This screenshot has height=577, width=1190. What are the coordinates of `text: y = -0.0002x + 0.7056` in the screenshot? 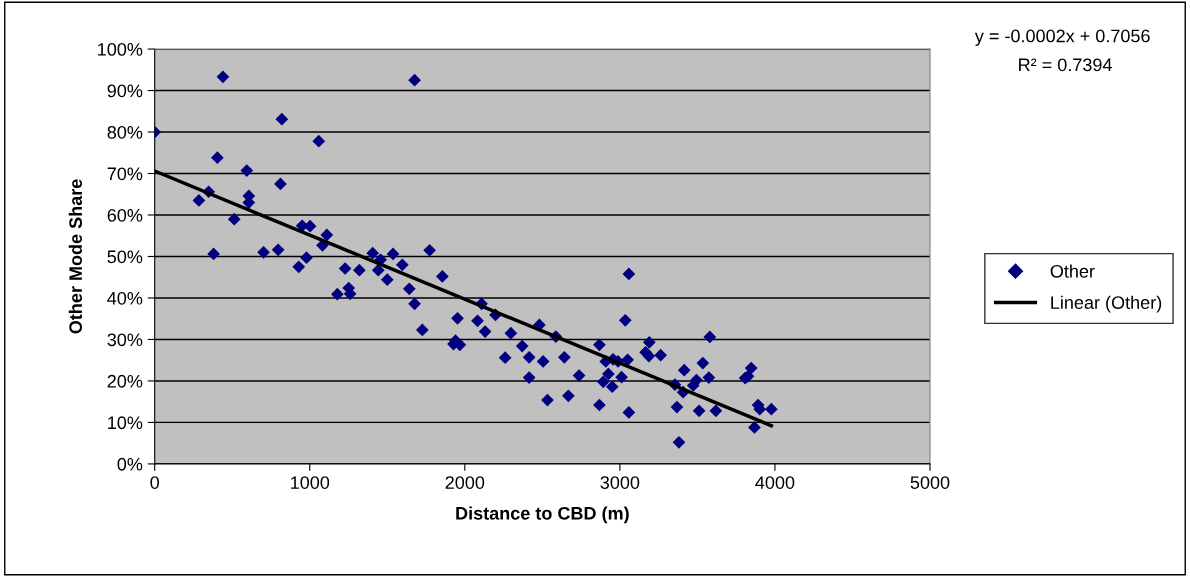 It's located at (1062, 37).